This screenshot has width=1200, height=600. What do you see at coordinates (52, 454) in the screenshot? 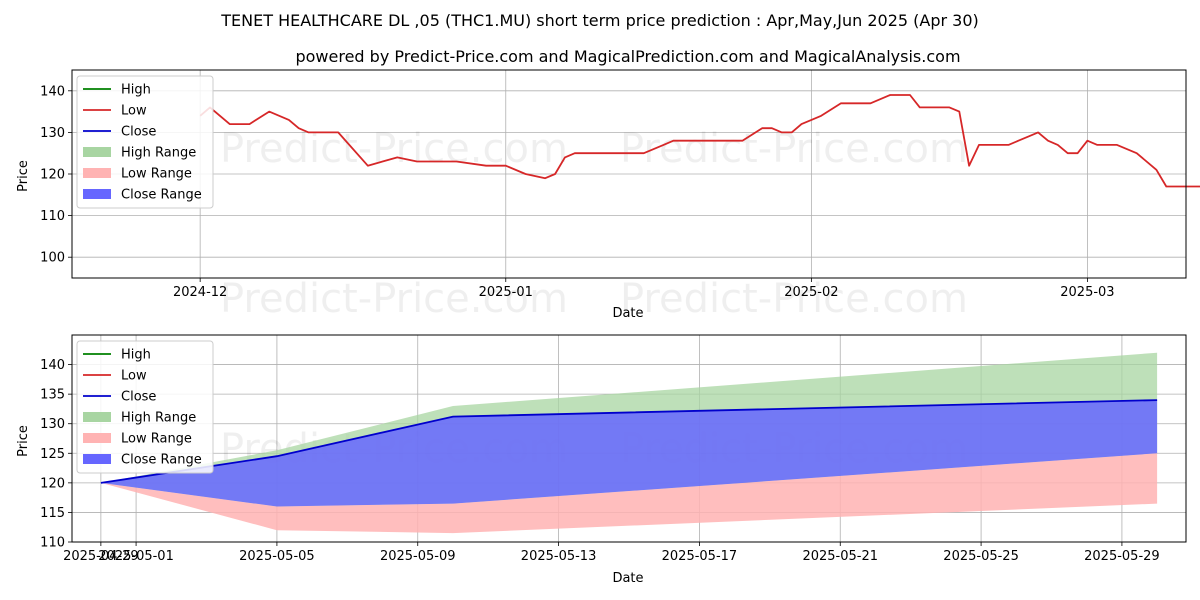
I see `y-tick-label: 125` at bounding box center [52, 454].